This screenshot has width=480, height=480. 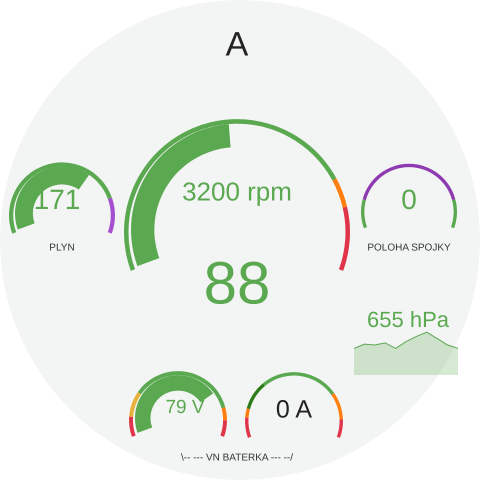 I want to click on text: 3200 rpm, so click(x=237, y=192).